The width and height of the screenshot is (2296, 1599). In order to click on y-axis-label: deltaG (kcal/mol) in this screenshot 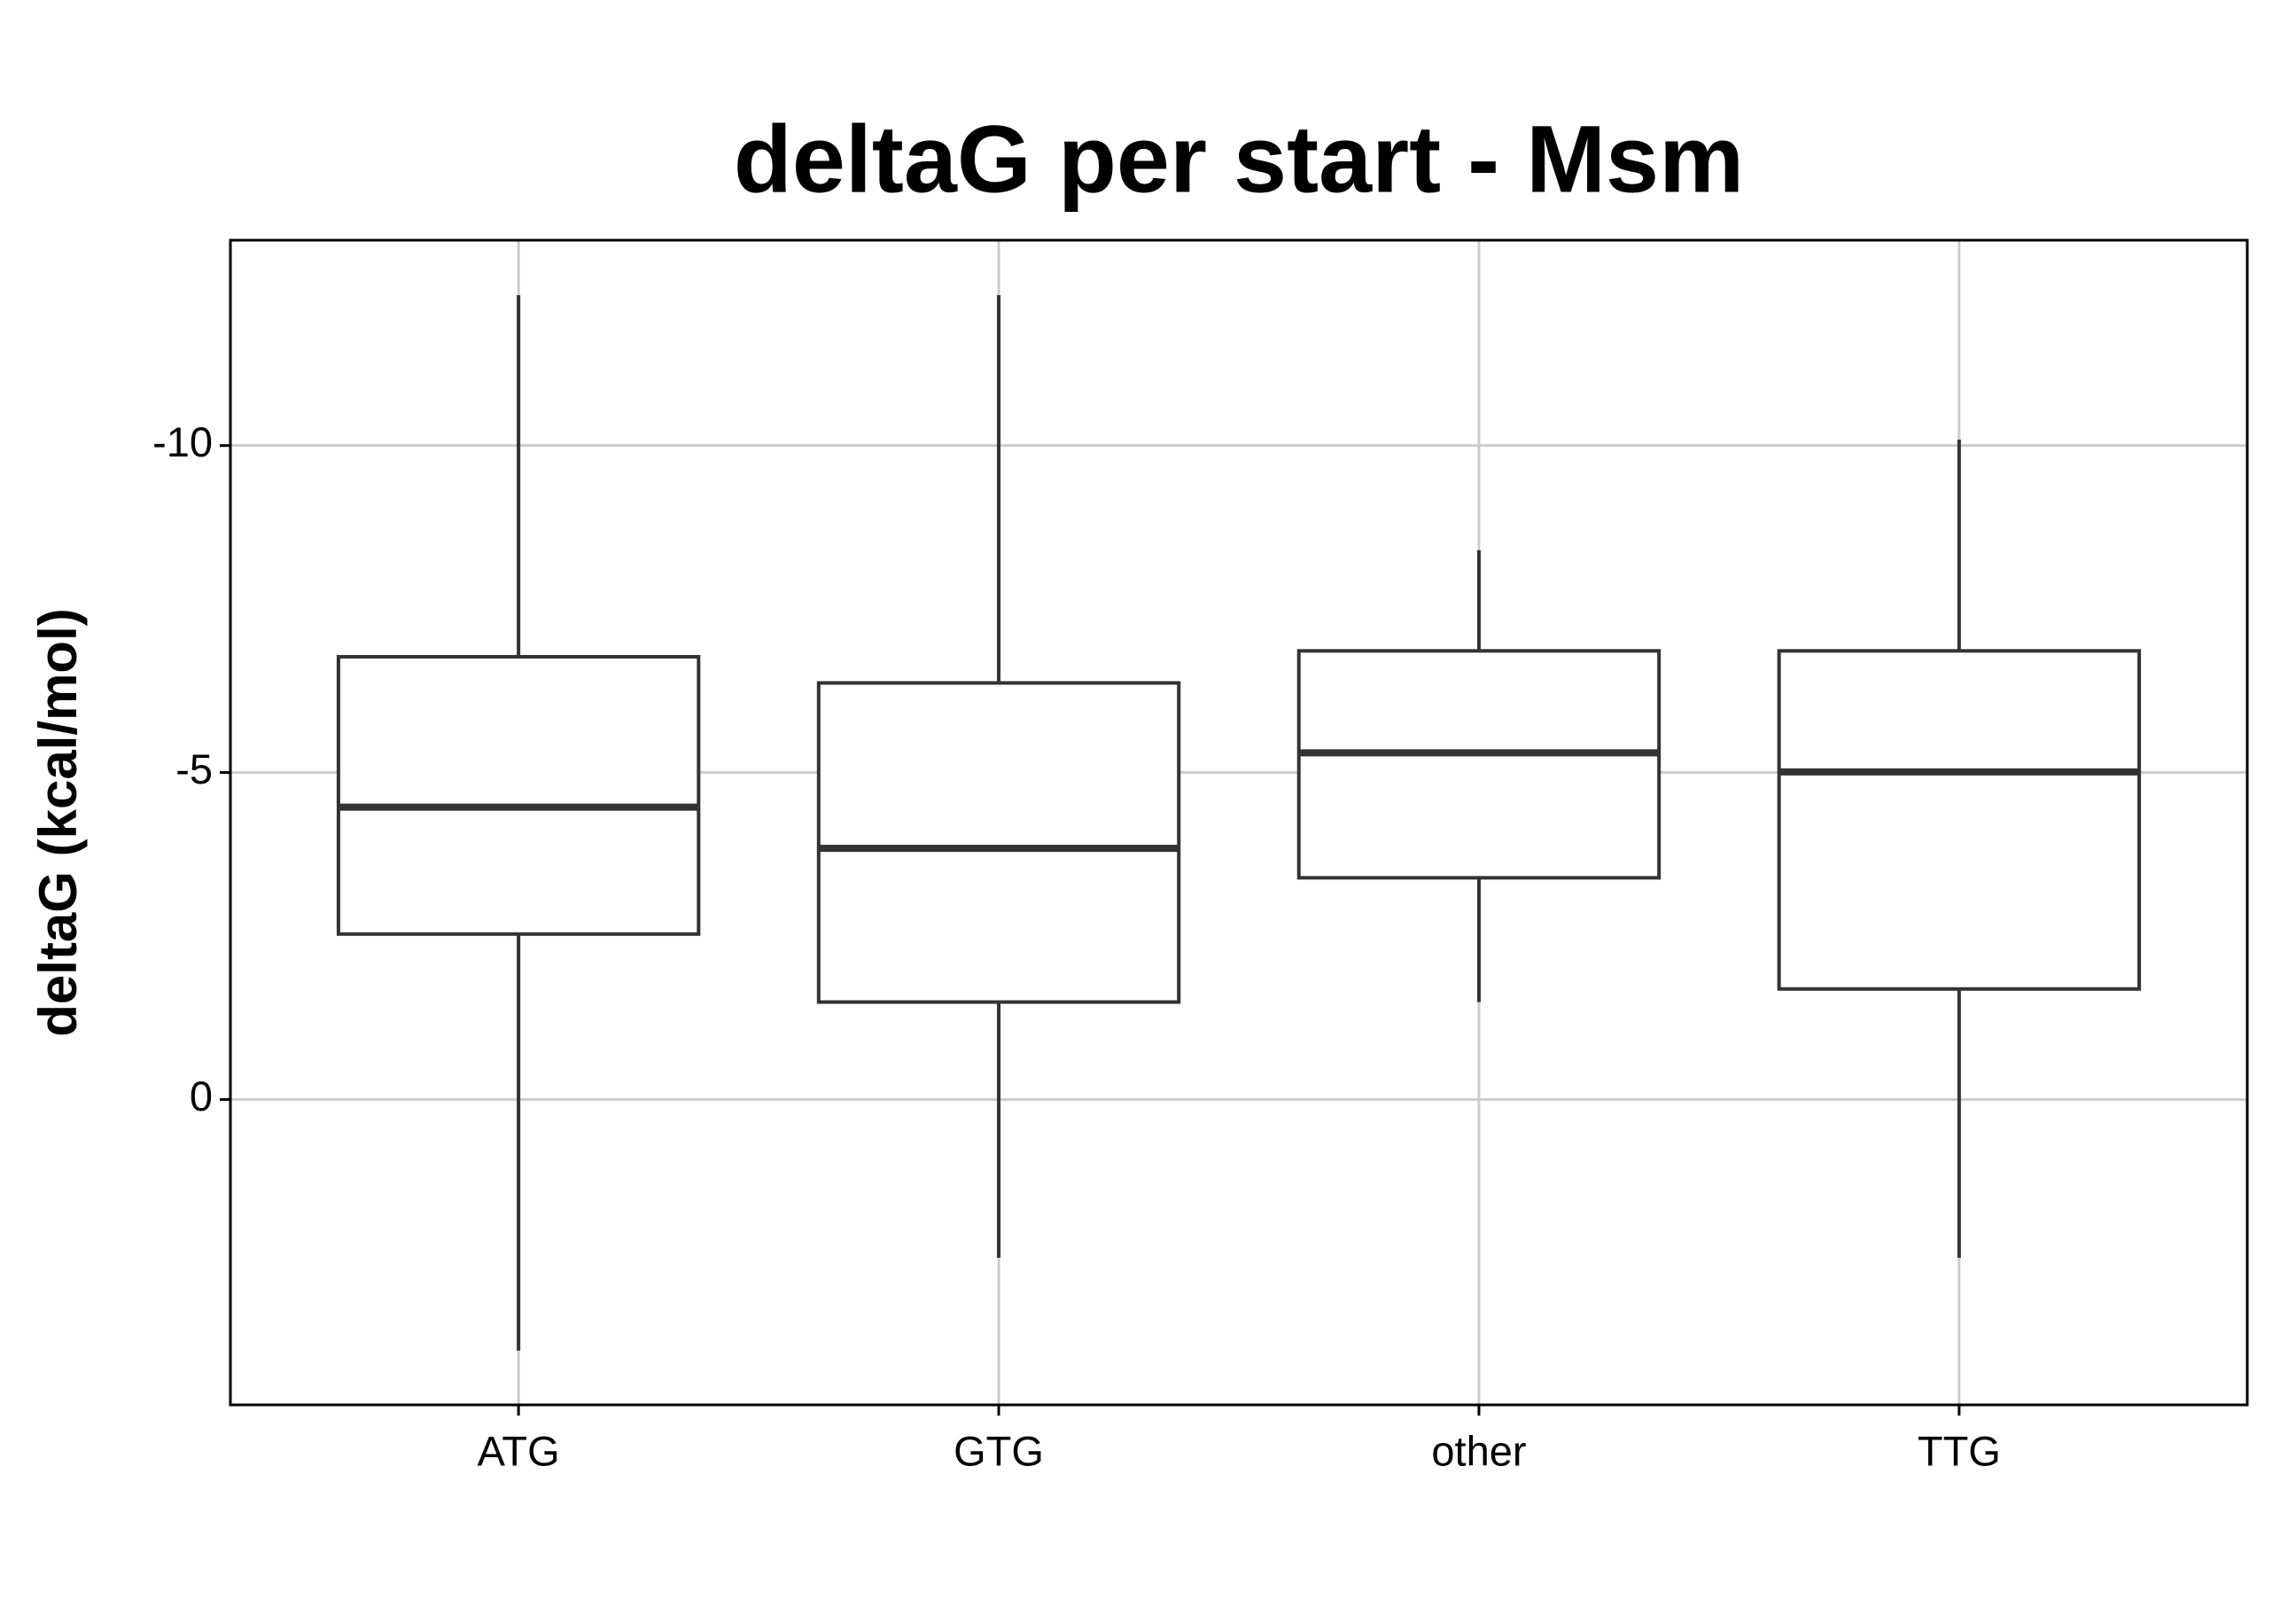, I will do `click(58, 822)`.